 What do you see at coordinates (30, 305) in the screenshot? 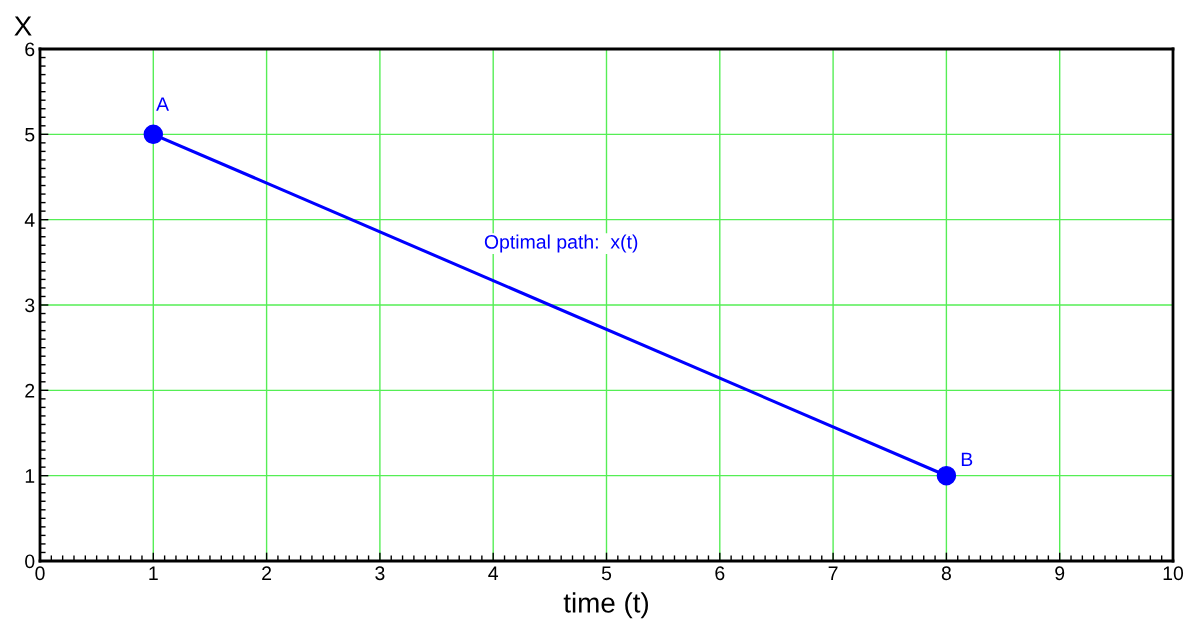
I see `y-tick-label: 3` at bounding box center [30, 305].